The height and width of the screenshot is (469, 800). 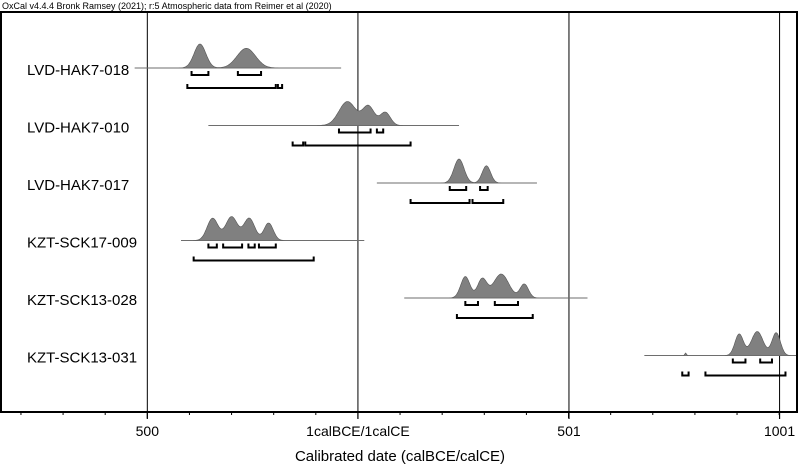 I want to click on sample-row: LVD-HAK7-017, so click(x=282, y=181).